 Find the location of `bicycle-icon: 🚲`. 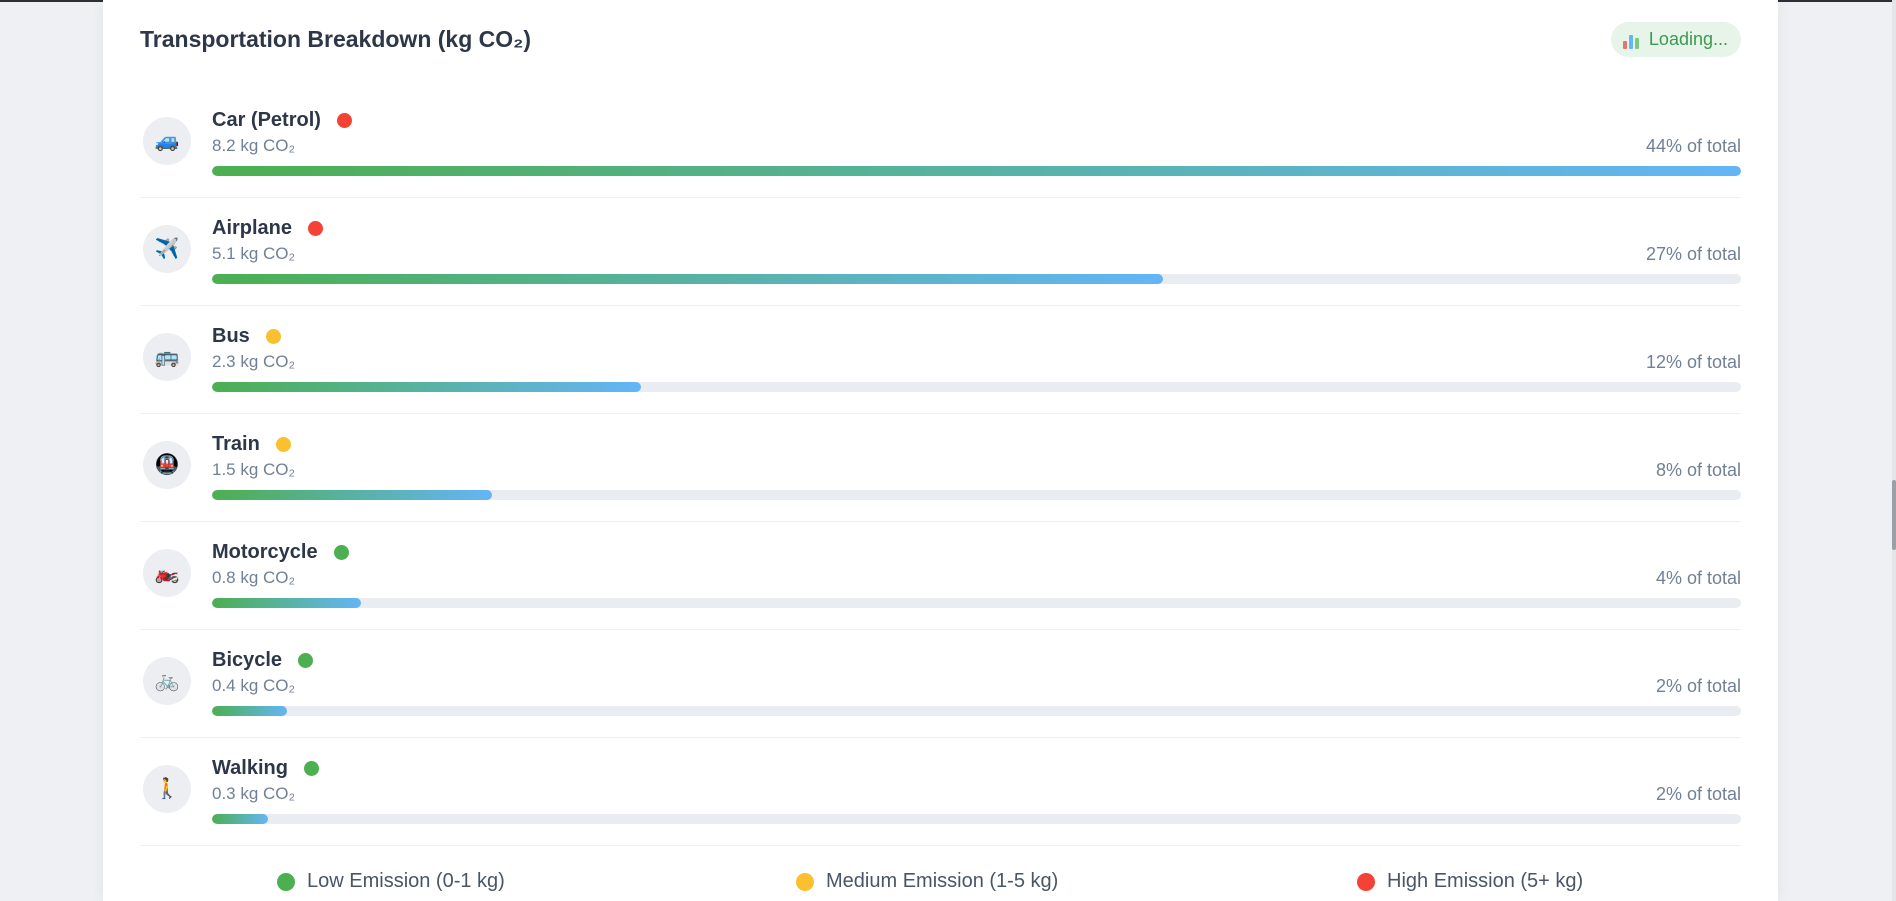

bicycle-icon: 🚲 is located at coordinates (167, 681).